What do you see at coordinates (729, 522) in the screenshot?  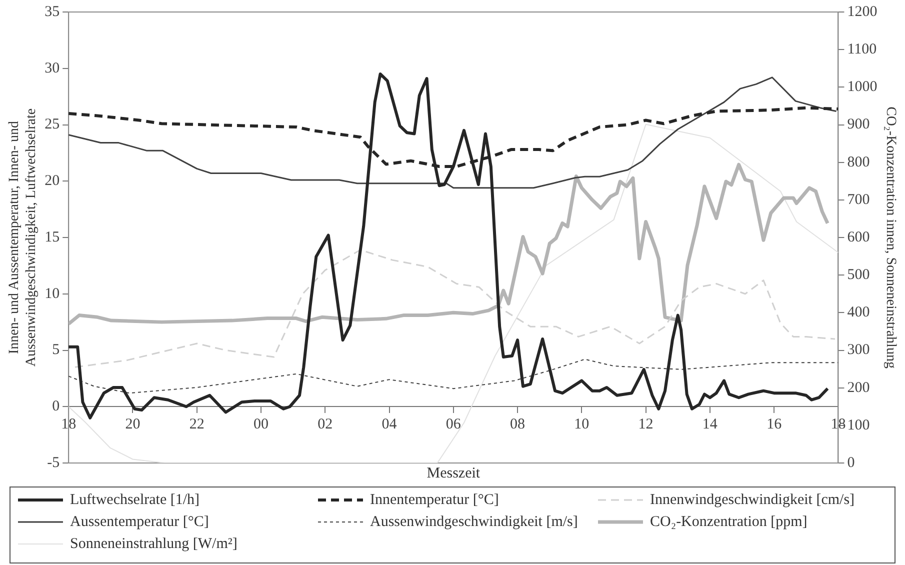 I see `legend-label: CO₂-Konzentration [ppm]` at bounding box center [729, 522].